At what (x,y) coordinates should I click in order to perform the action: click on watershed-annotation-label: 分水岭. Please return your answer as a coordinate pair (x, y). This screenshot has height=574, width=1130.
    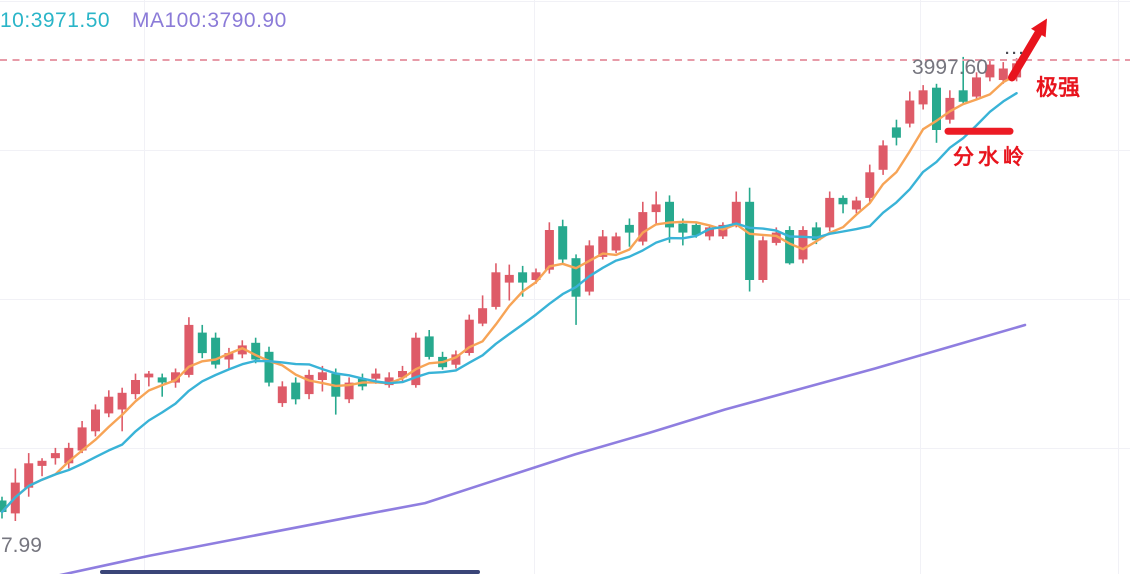
    Looking at the image, I should click on (990, 157).